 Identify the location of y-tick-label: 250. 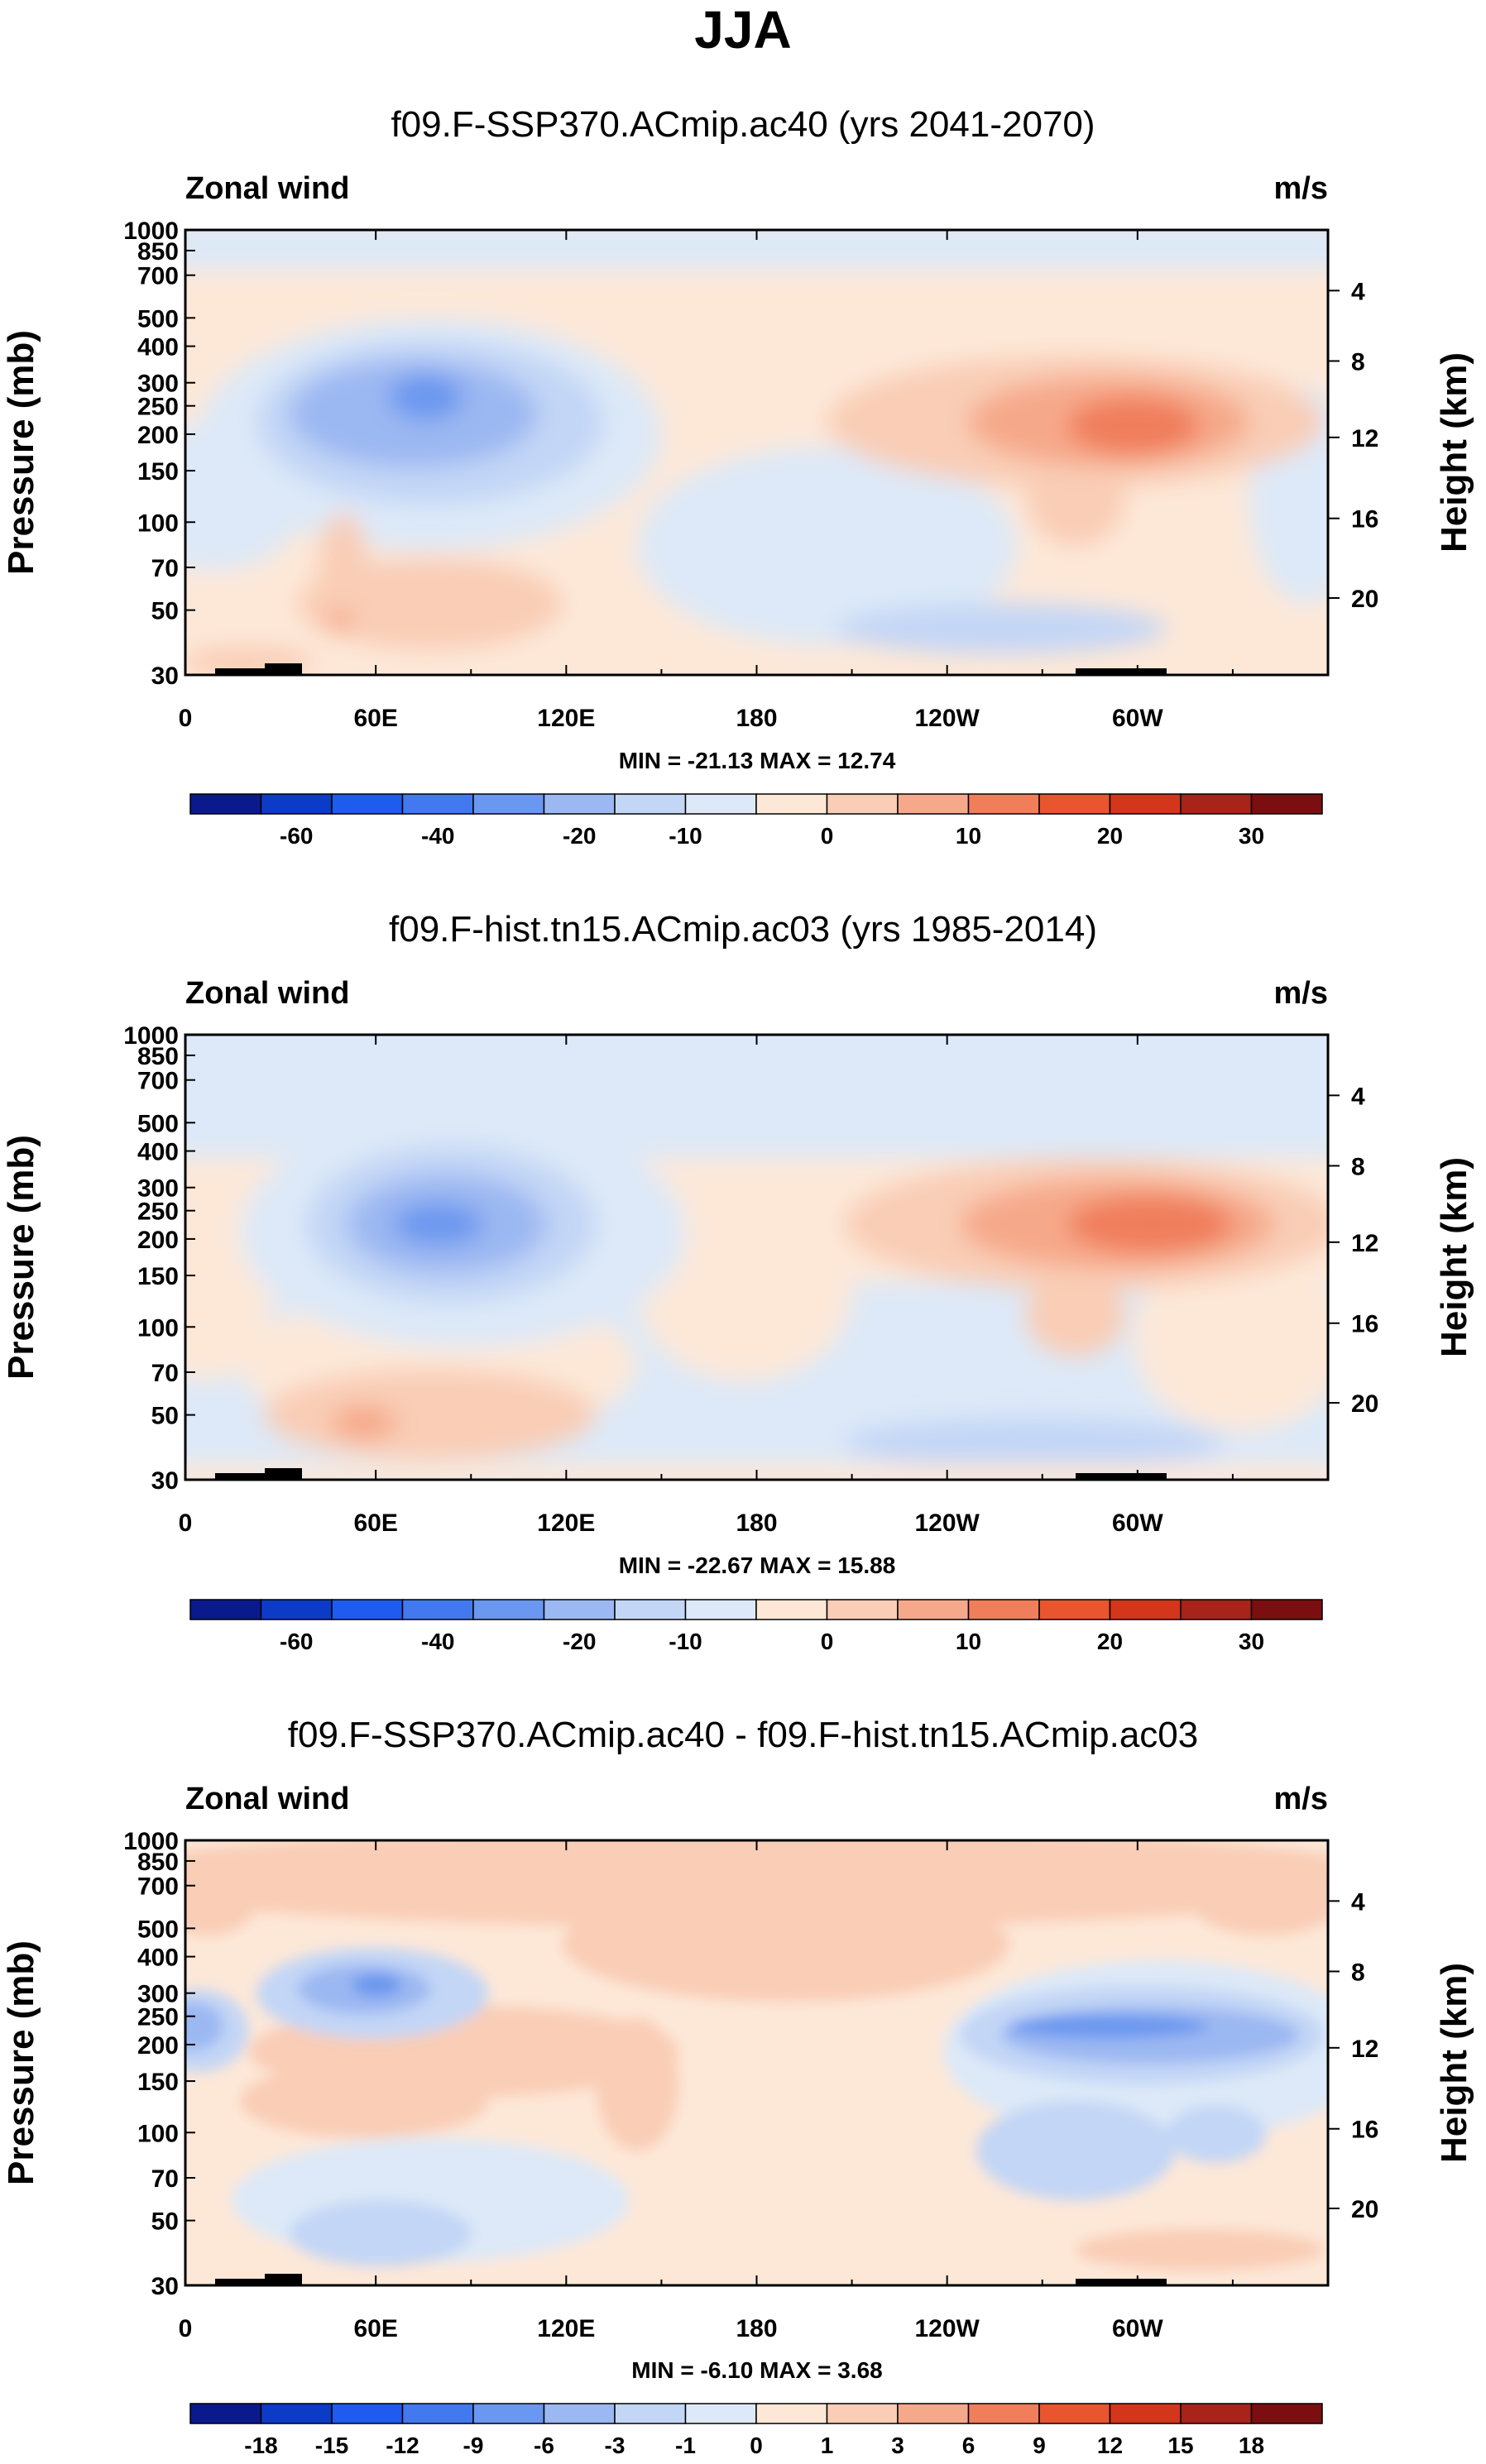
(158, 407).